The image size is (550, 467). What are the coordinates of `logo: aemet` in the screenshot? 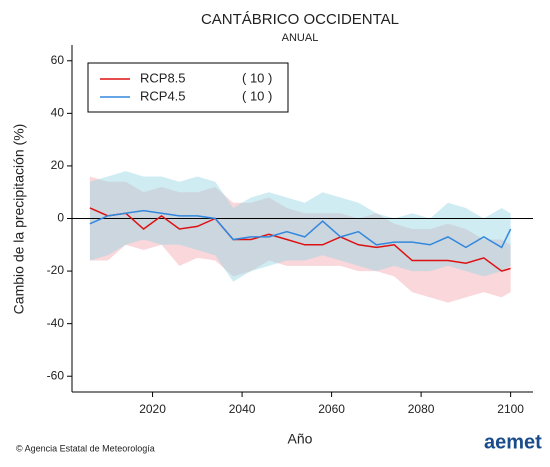 It's located at (513, 442).